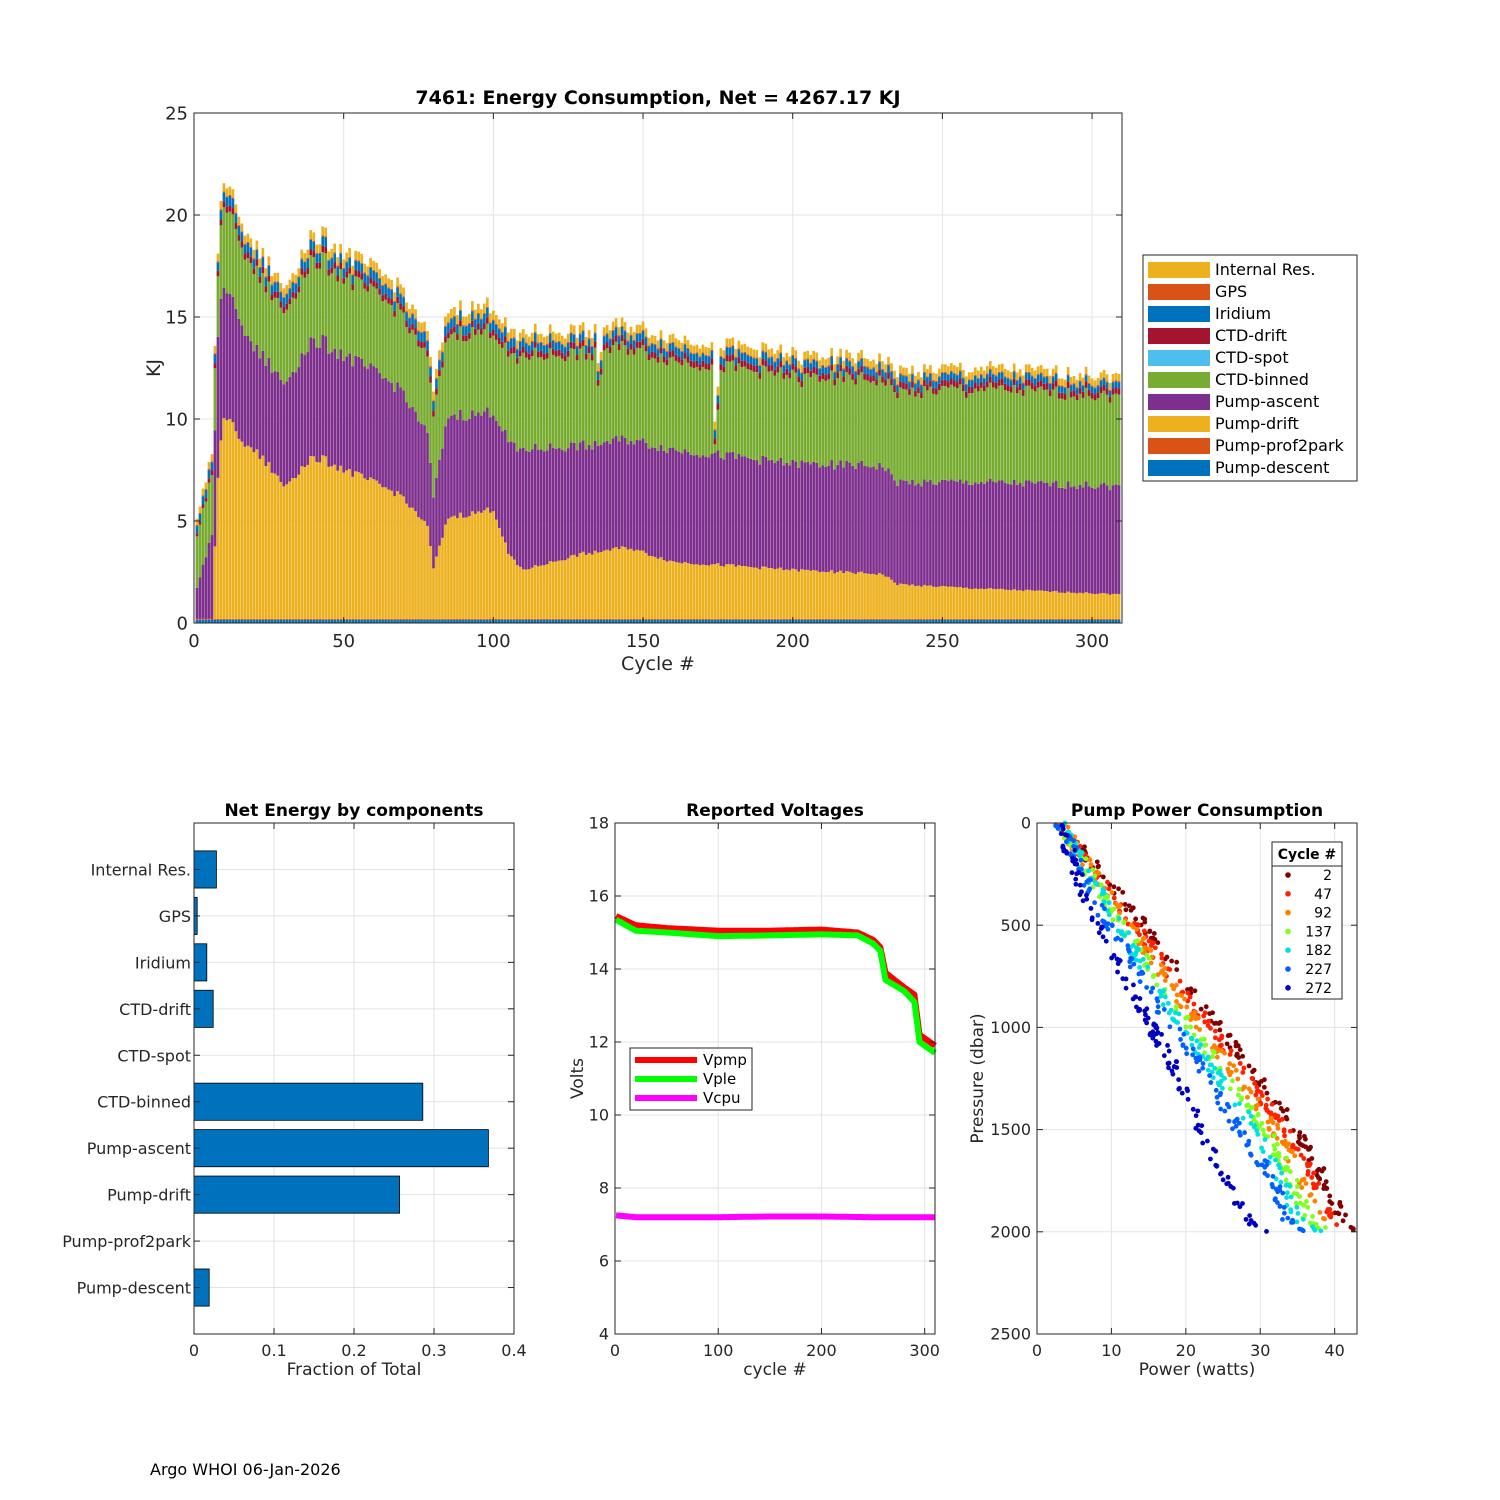 The image size is (1500, 1500). What do you see at coordinates (1179, 314) in the screenshot?
I see `legend-swatch` at bounding box center [1179, 314].